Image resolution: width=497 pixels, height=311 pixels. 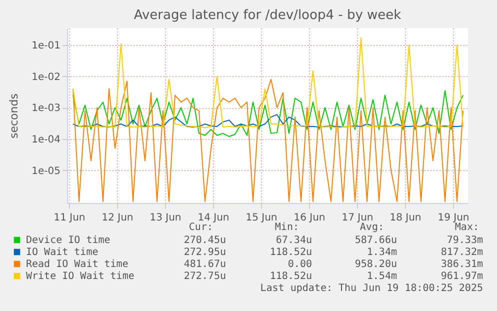 What do you see at coordinates (46, 108) in the screenshot?
I see `y-tick-label: 1e-03` at bounding box center [46, 108].